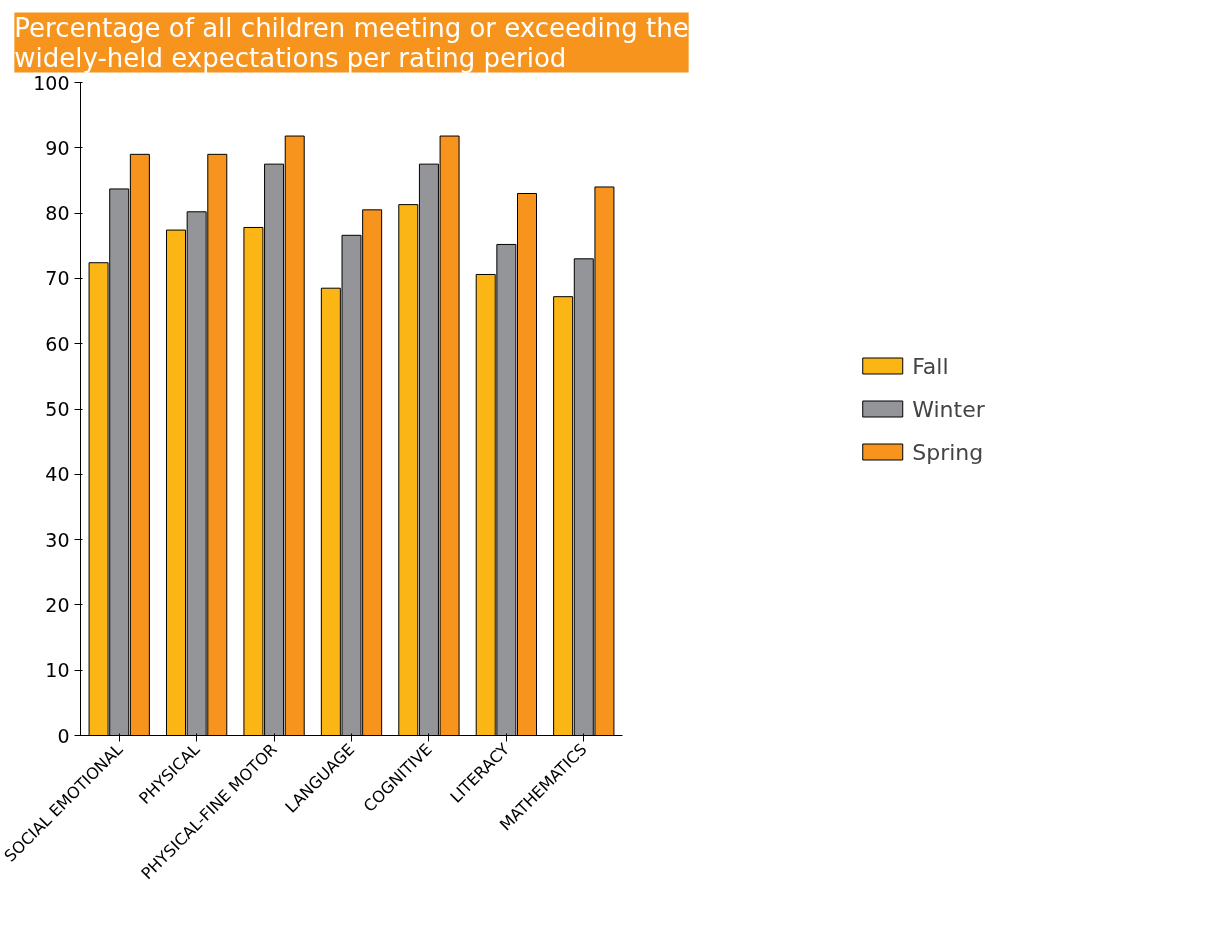  What do you see at coordinates (57, 670) in the screenshot?
I see `y-tick-label: 10` at bounding box center [57, 670].